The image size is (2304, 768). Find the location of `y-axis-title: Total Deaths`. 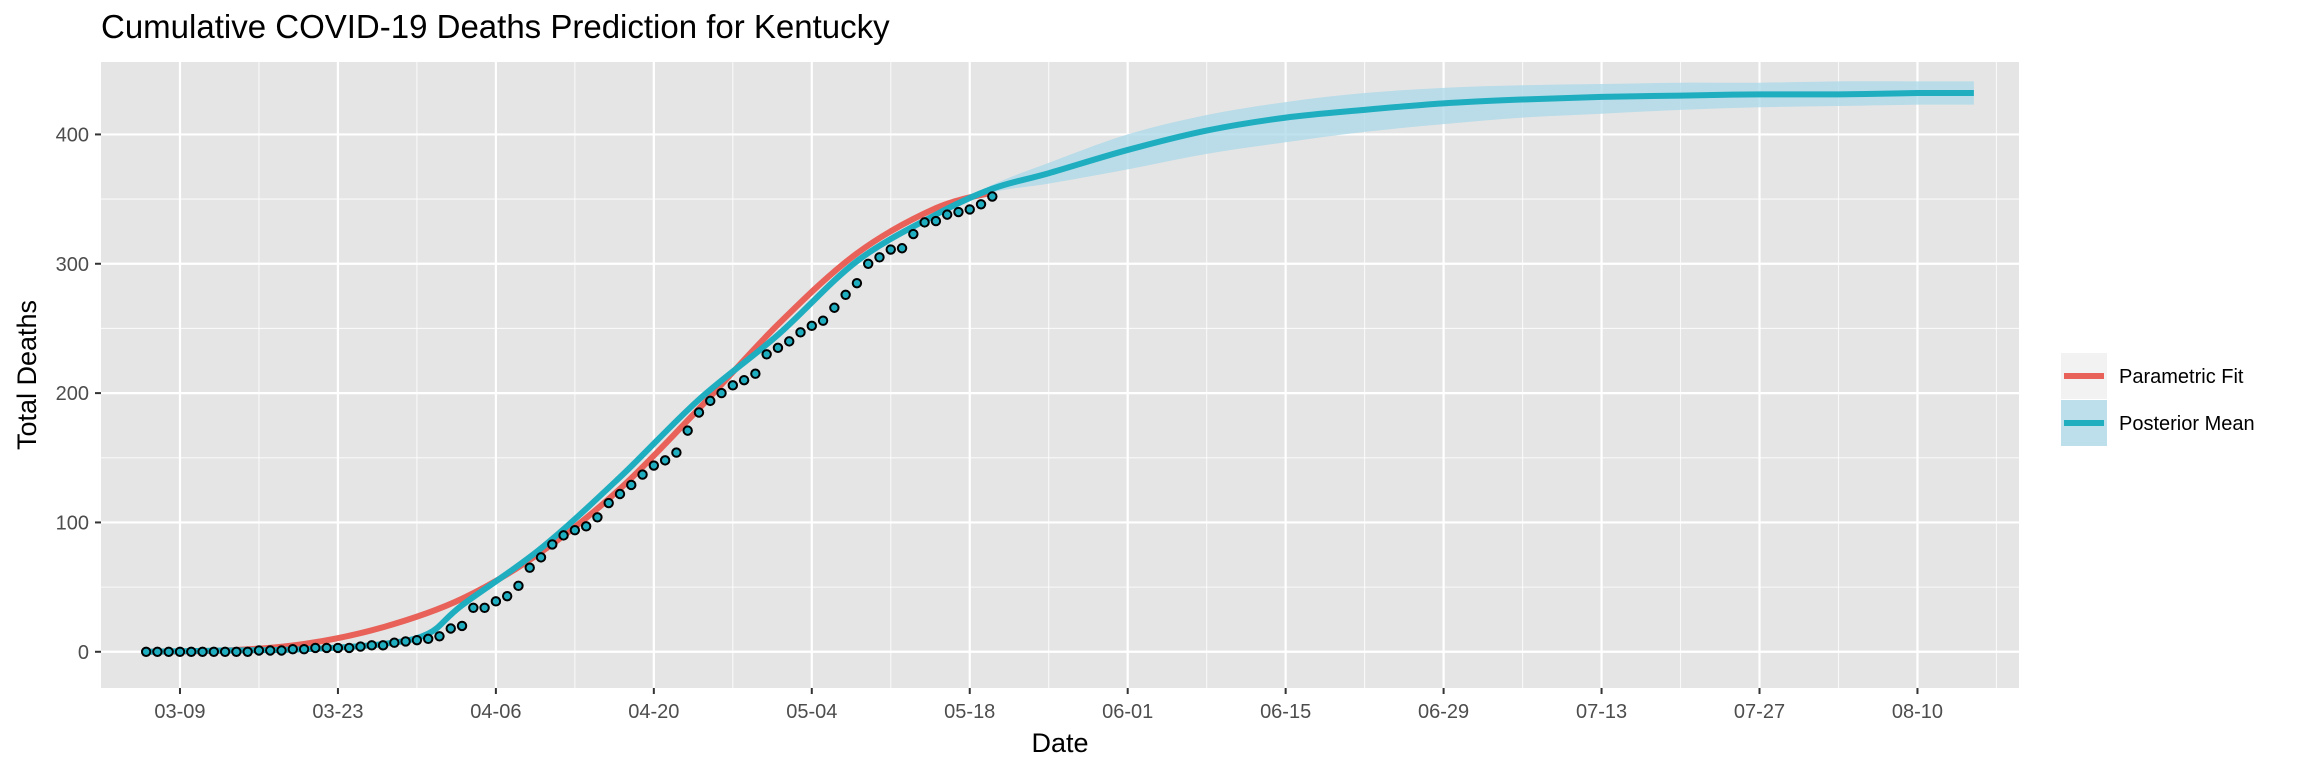

y-axis-title: Total Deaths is located at coordinates (27, 375).